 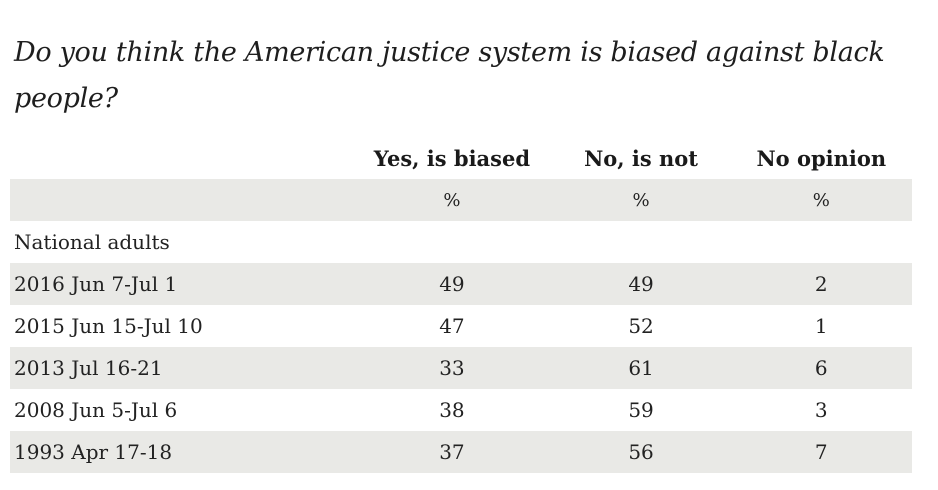 I want to click on cell-no: 59, so click(x=641, y=410).